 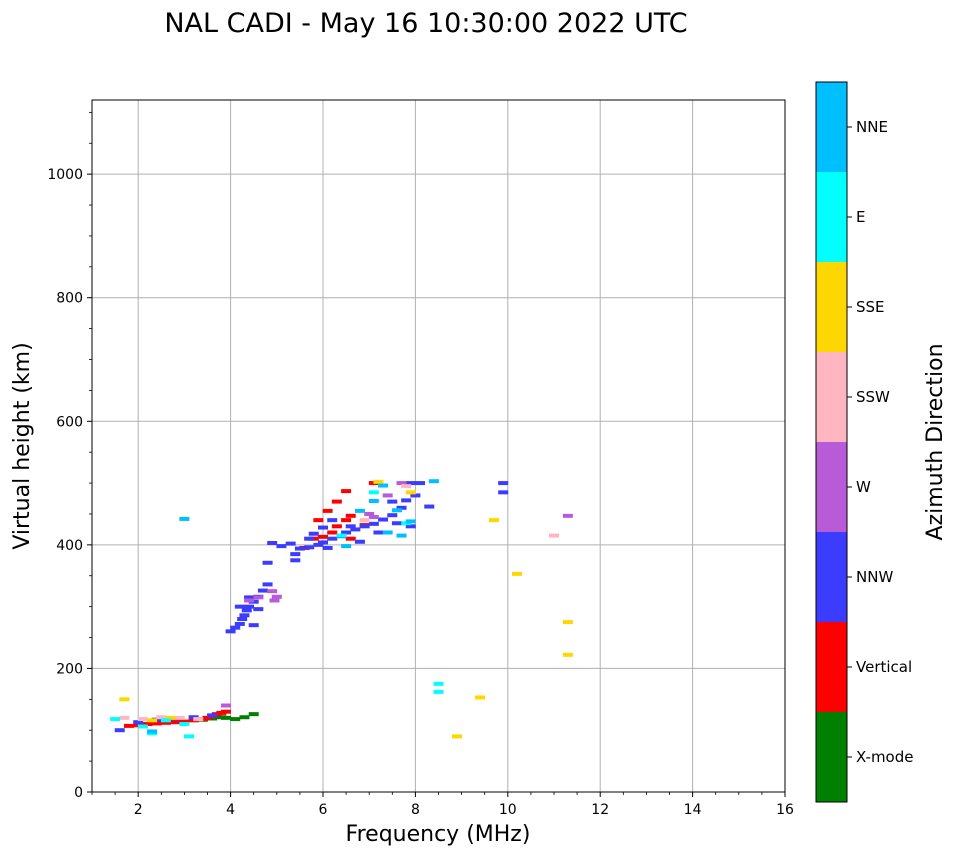 What do you see at coordinates (69, 546) in the screenshot?
I see `y-tick-label: 400` at bounding box center [69, 546].